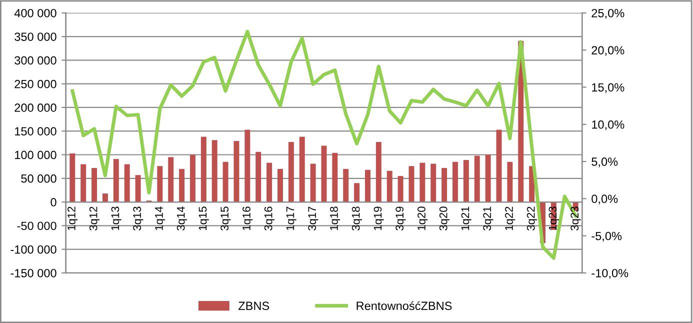 Image resolution: width=693 pixels, height=323 pixels. I want to click on x-tick-label: 3q23, so click(575, 218).